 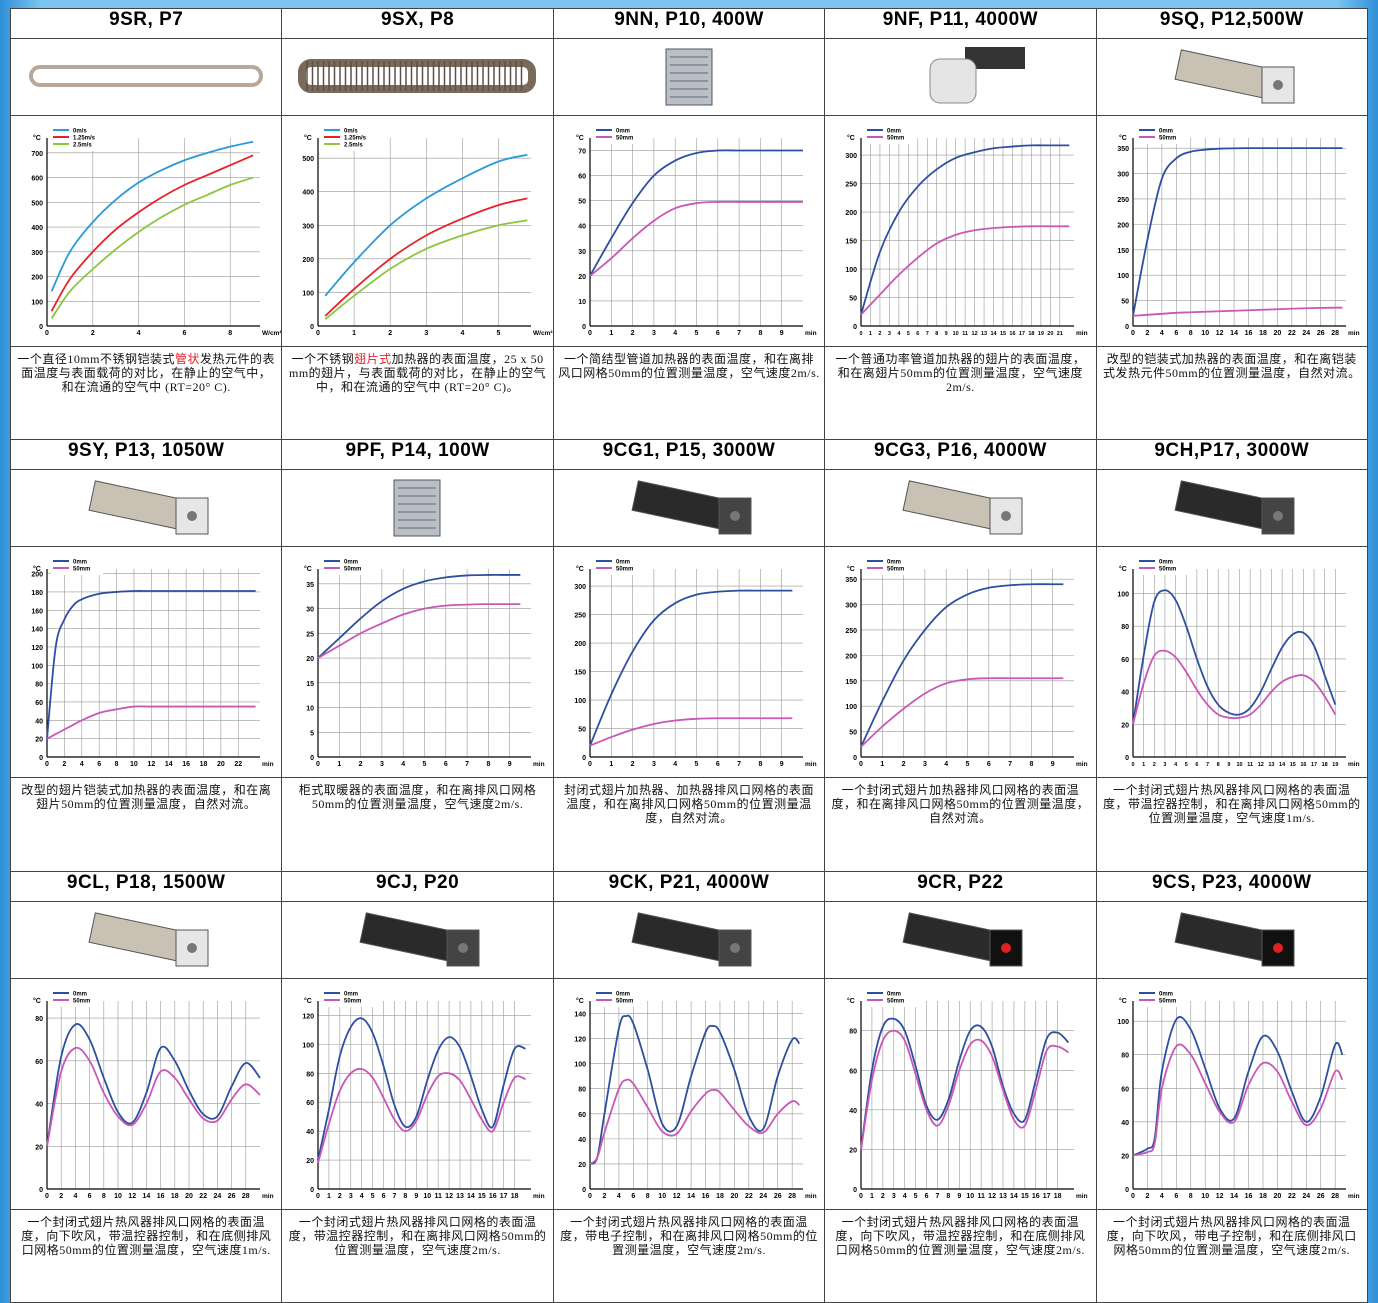 What do you see at coordinates (852, 580) in the screenshot?
I see `y-tick-label: 350` at bounding box center [852, 580].